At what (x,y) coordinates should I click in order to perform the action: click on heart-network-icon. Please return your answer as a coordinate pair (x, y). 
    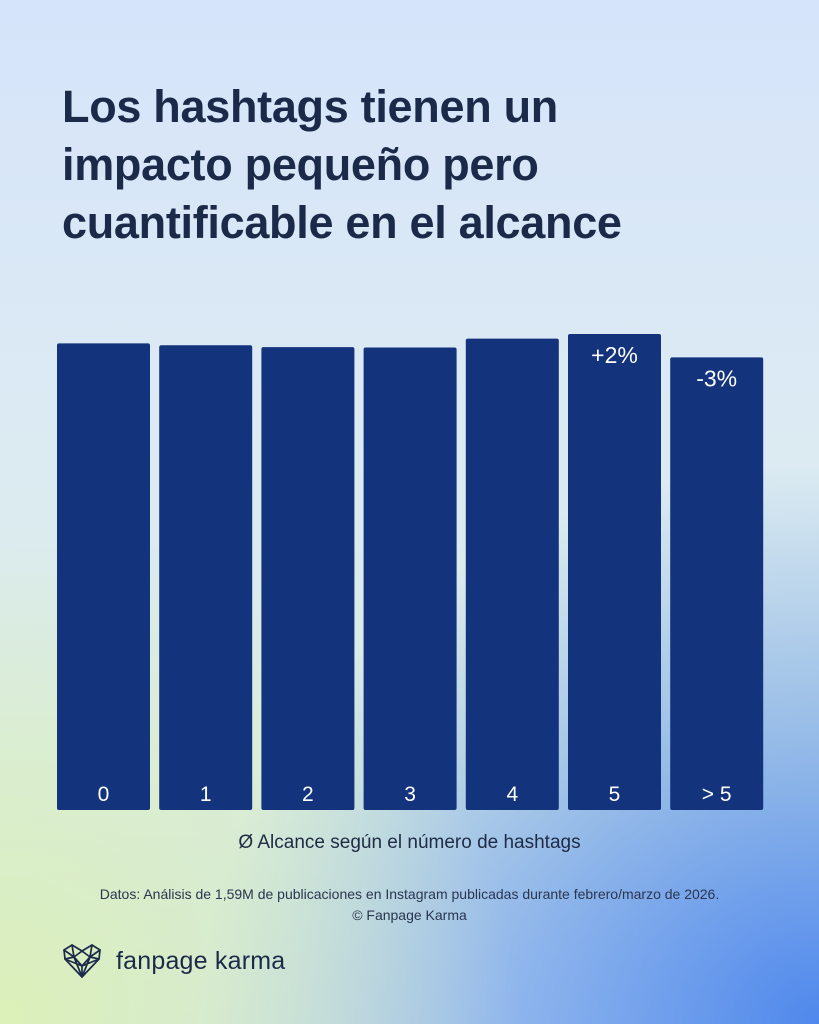
    Looking at the image, I should click on (82, 961).